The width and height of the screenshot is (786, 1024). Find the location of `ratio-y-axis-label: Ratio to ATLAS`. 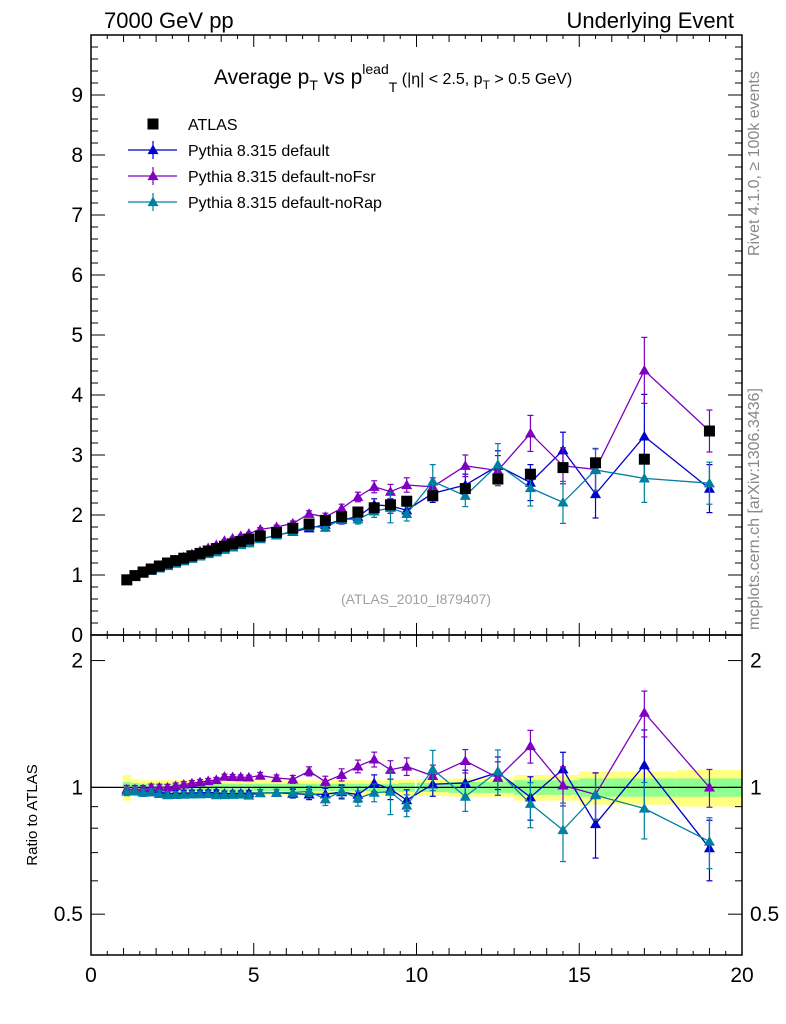

ratio-y-axis-label: Ratio to ATLAS is located at coordinates (32, 814).